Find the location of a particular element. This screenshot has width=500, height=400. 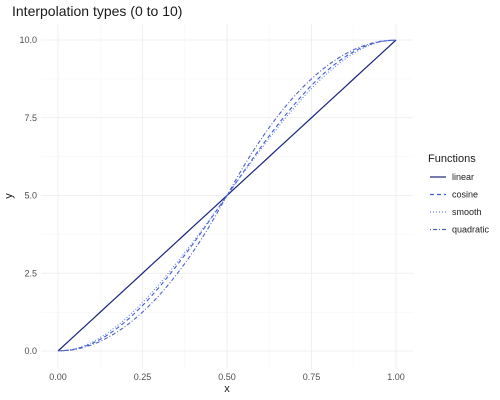

chart-title: Interpolation types (0 to 10) is located at coordinates (97, 11).